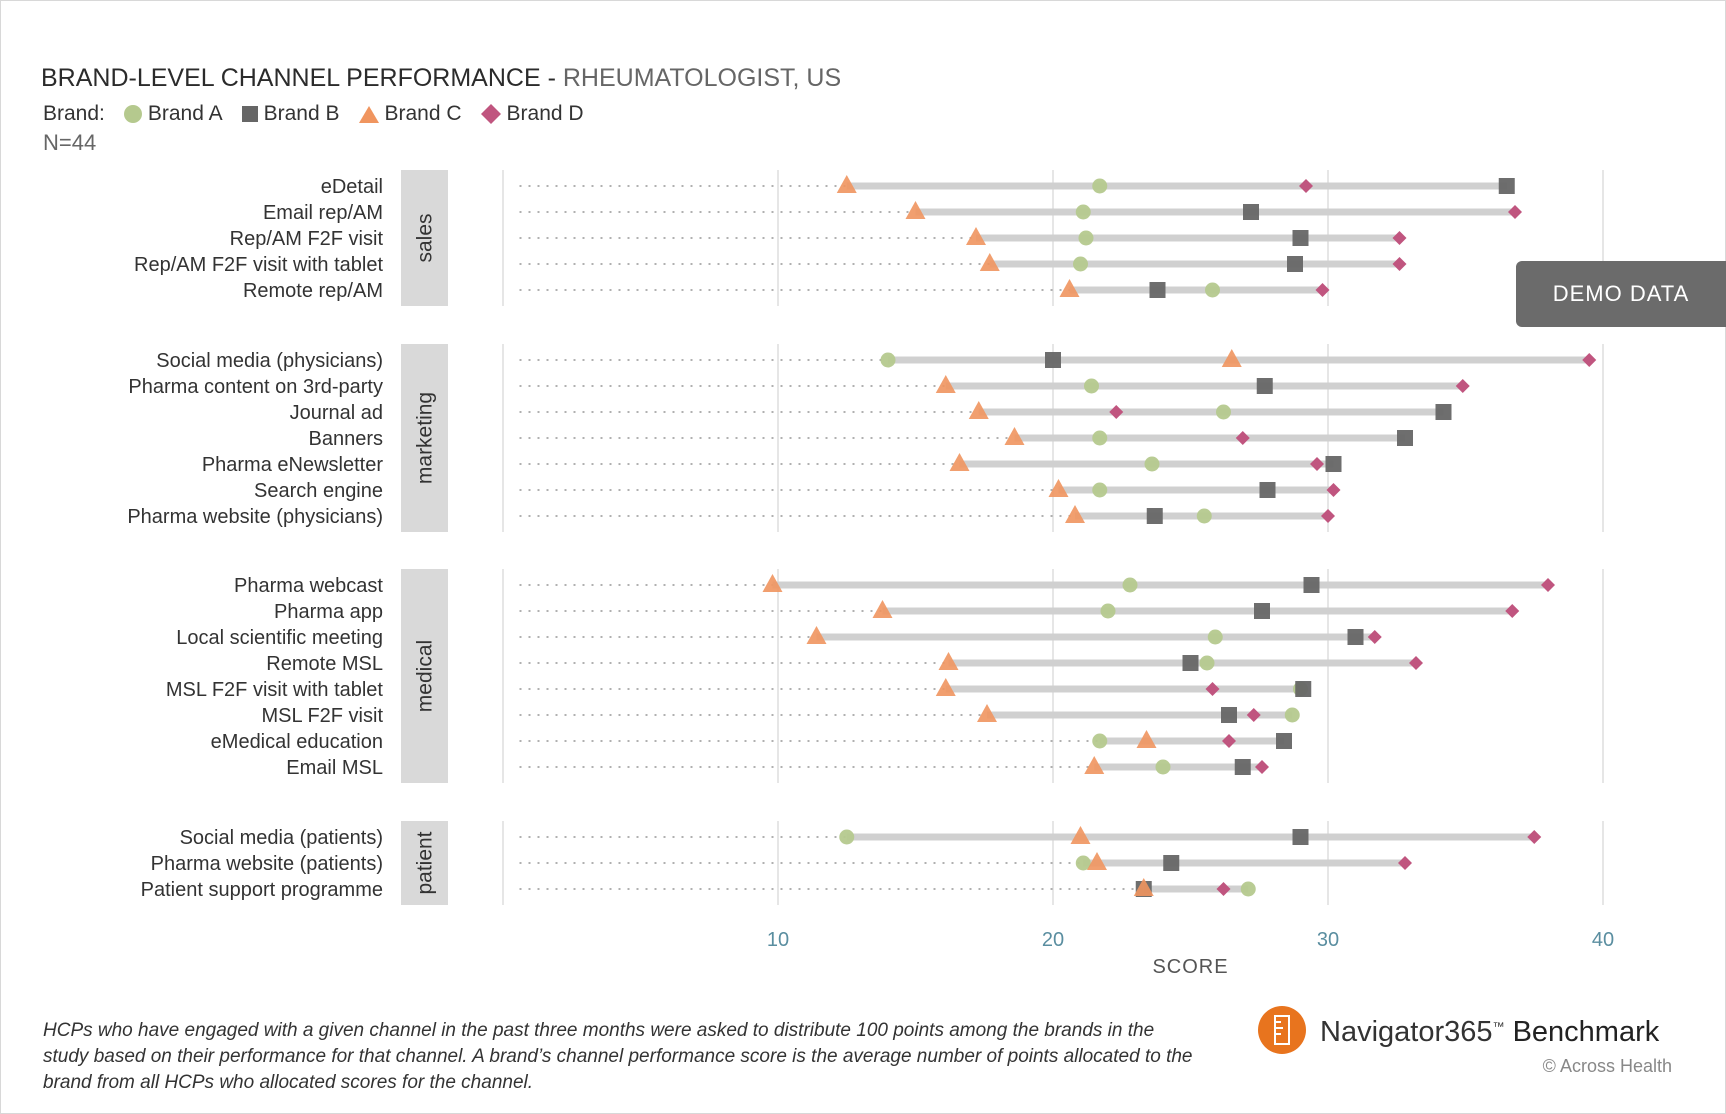 This screenshot has width=1726, height=1114. What do you see at coordinates (424, 863) in the screenshot?
I see `group-band-patient` at bounding box center [424, 863].